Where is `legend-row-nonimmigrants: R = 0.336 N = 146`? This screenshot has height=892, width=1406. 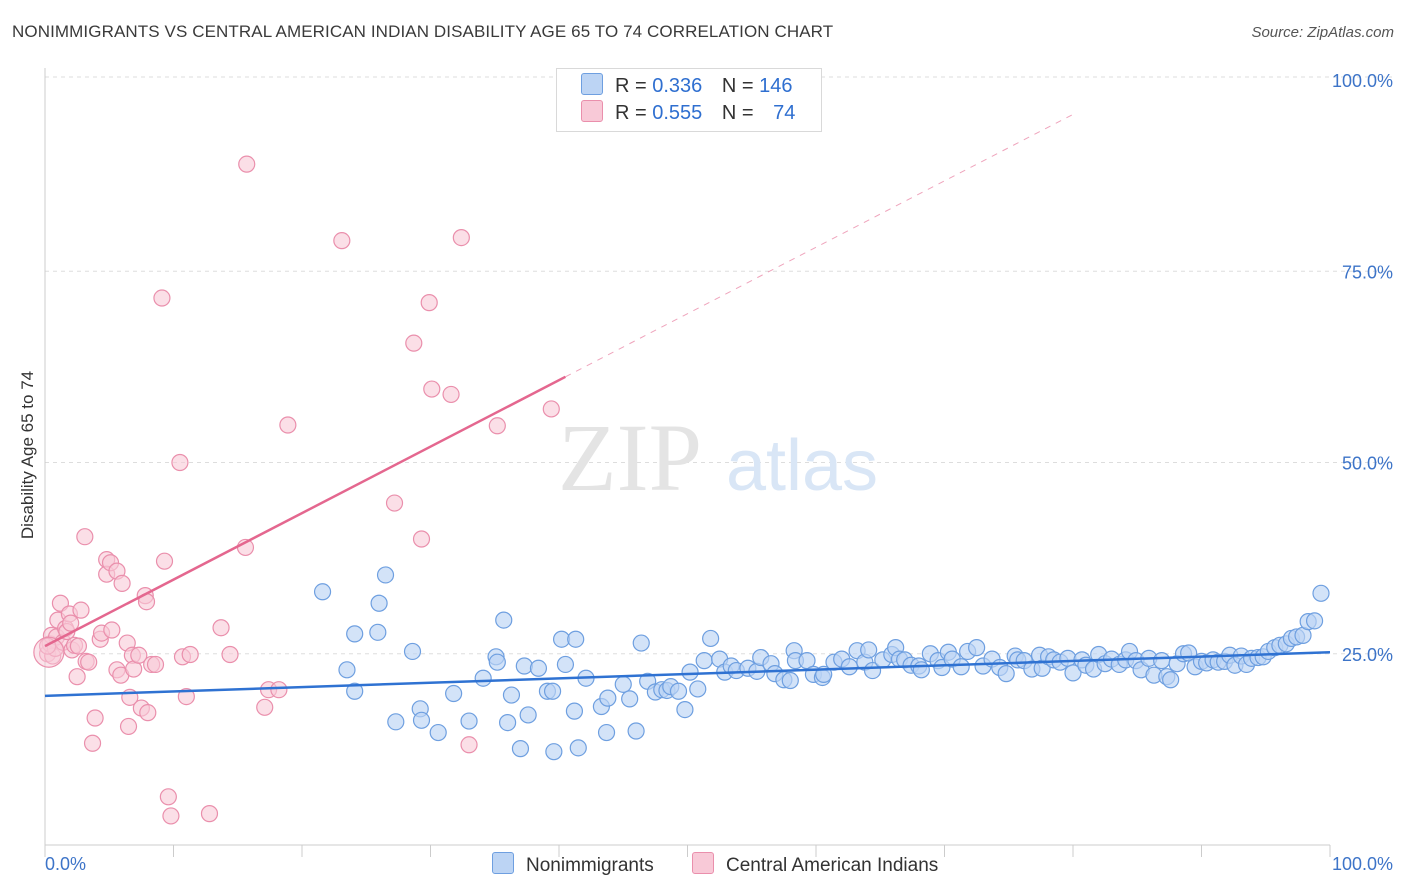 legend-row-nonimmigrants: R = 0.336 N = 146 is located at coordinates (687, 86).